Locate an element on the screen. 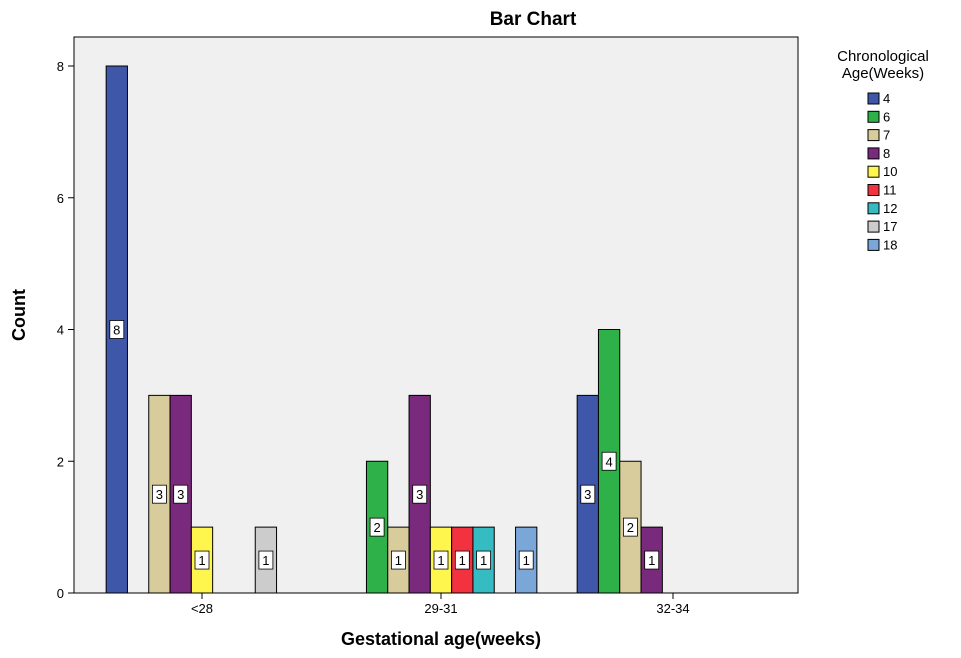  legend: Chronological Age(Weeks) 4 6 7 8 10 11 12 17 18 is located at coordinates (883, 150).